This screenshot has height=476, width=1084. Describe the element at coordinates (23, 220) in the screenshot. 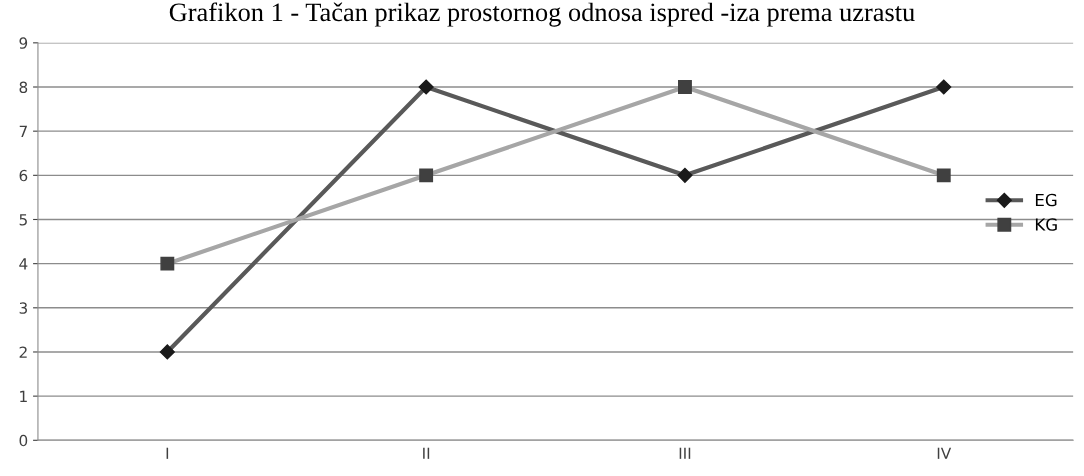

I see `y-tick-label: 5` at that location.